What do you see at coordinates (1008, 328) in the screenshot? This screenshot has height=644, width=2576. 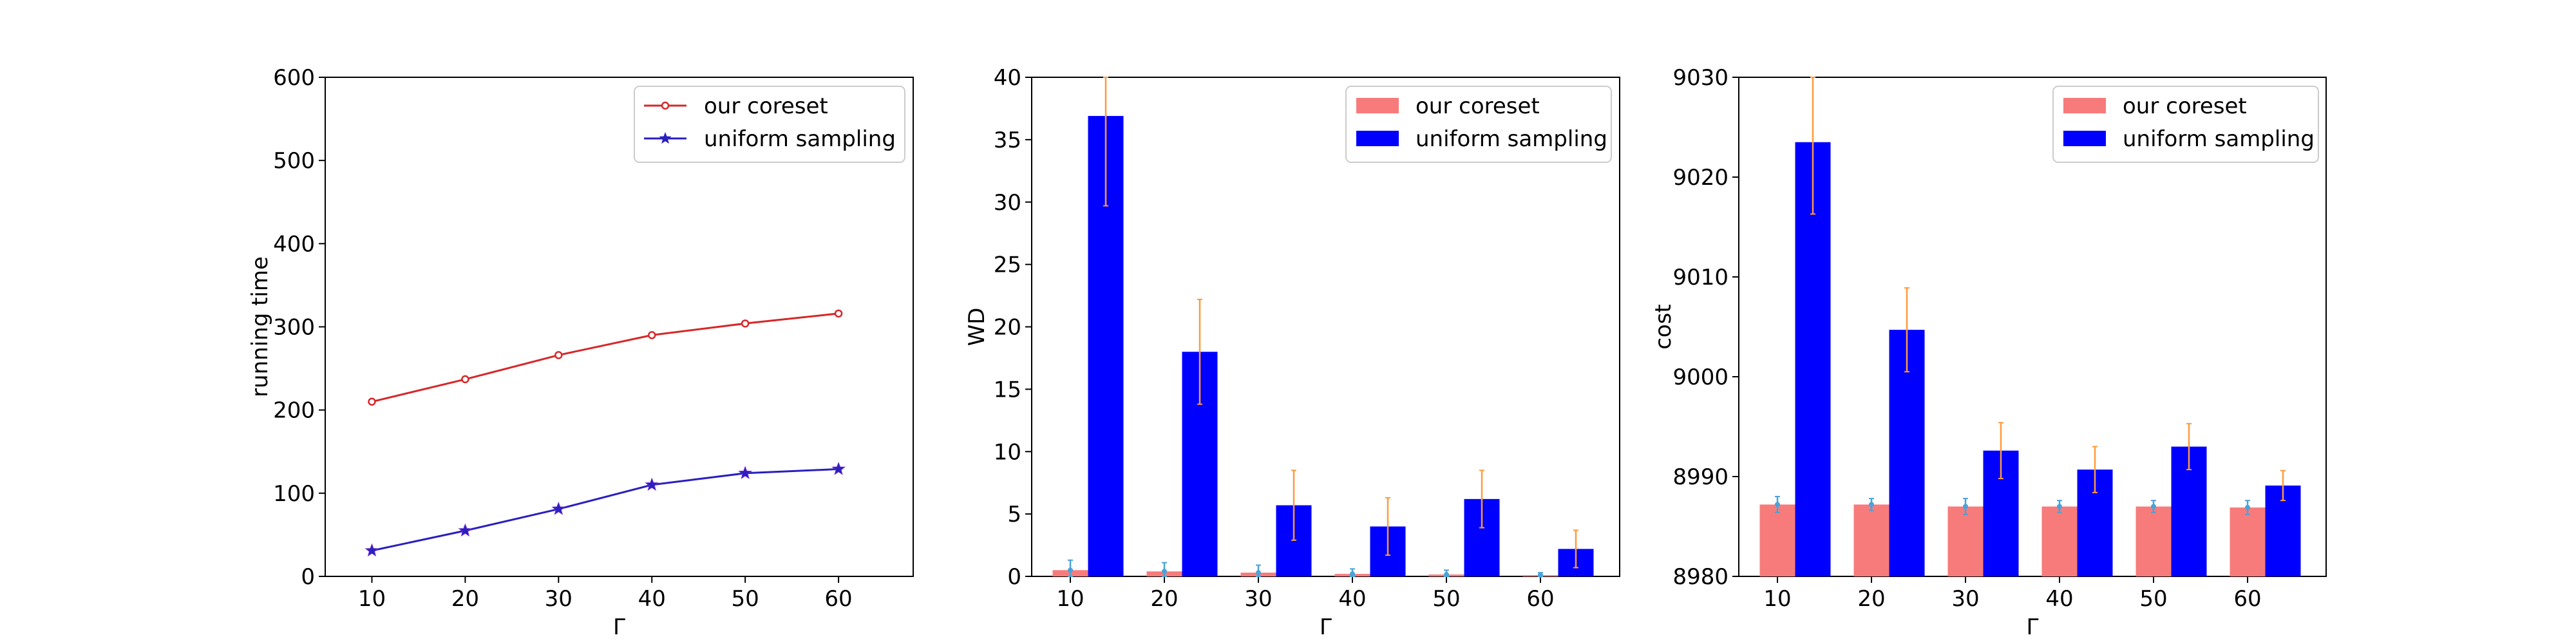 I see `y-tick-label: 20` at bounding box center [1008, 328].